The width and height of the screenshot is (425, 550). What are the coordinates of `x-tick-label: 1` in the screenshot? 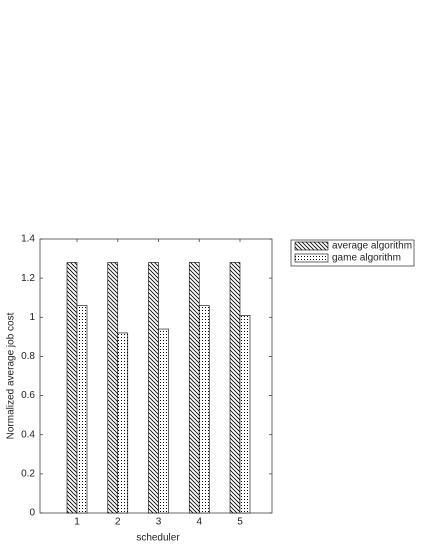 It's located at (77, 522).